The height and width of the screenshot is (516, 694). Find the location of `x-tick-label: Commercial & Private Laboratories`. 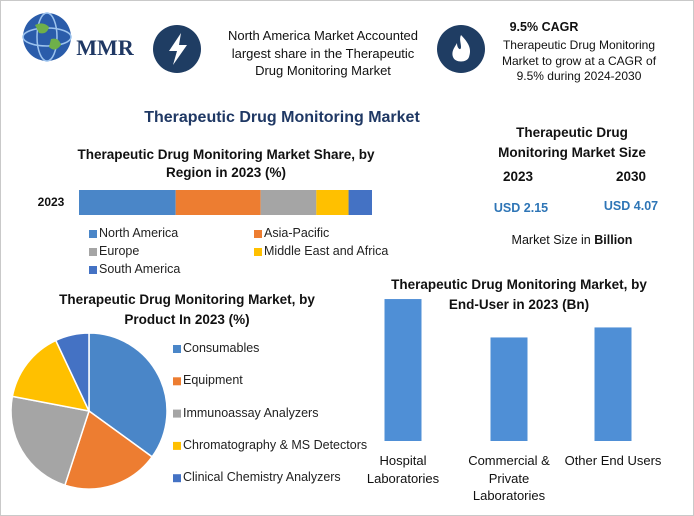

x-tick-label: Commercial & Private Laboratories is located at coordinates (509, 478).